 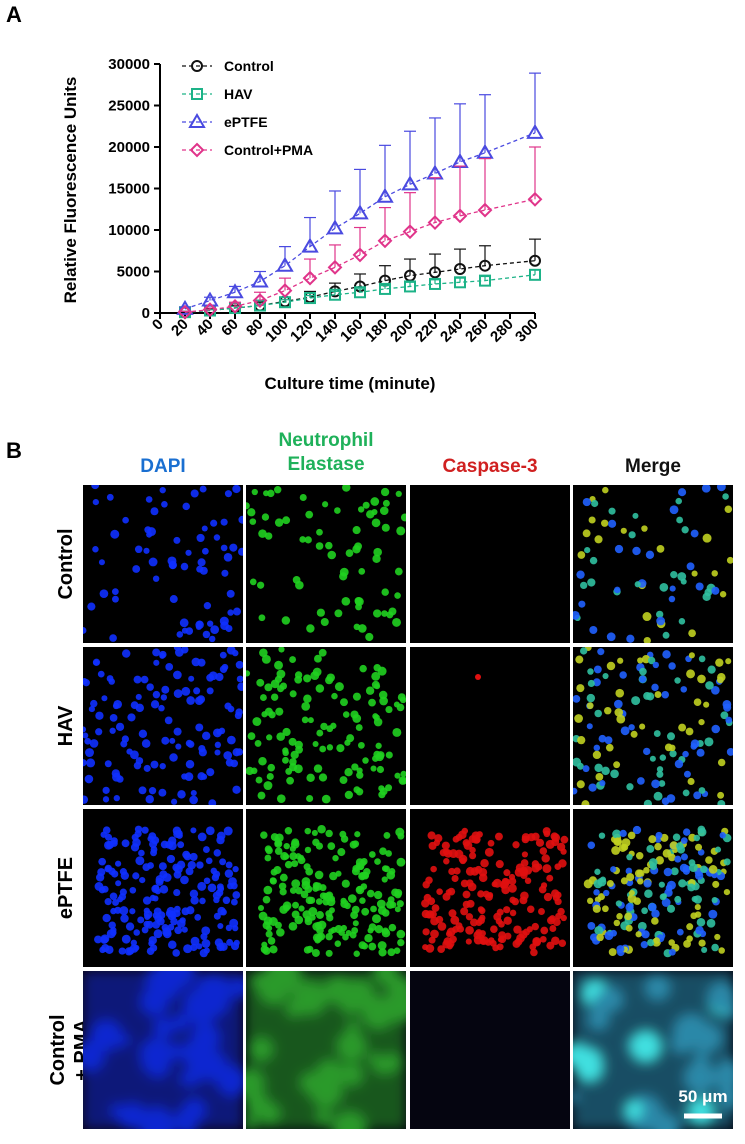 I want to click on cell-cluster, so click(x=598, y=1019).